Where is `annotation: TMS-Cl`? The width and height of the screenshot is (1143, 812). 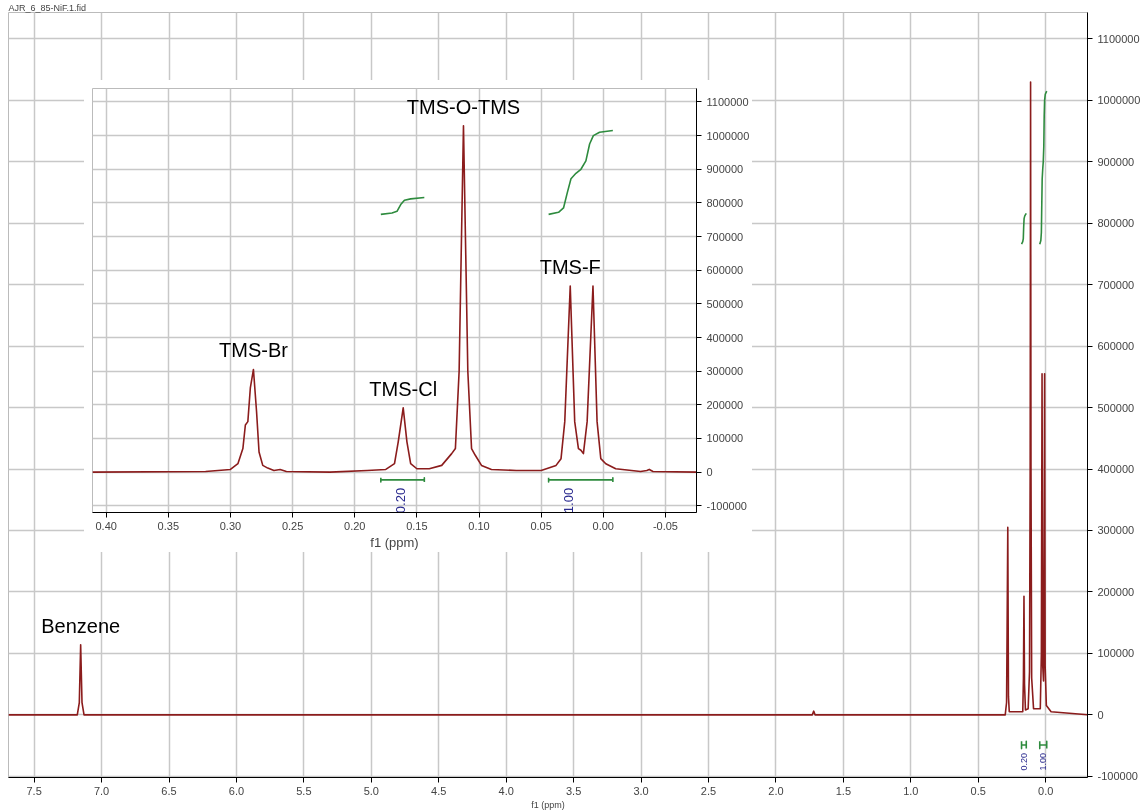
annotation: TMS-Cl is located at coordinates (403, 388).